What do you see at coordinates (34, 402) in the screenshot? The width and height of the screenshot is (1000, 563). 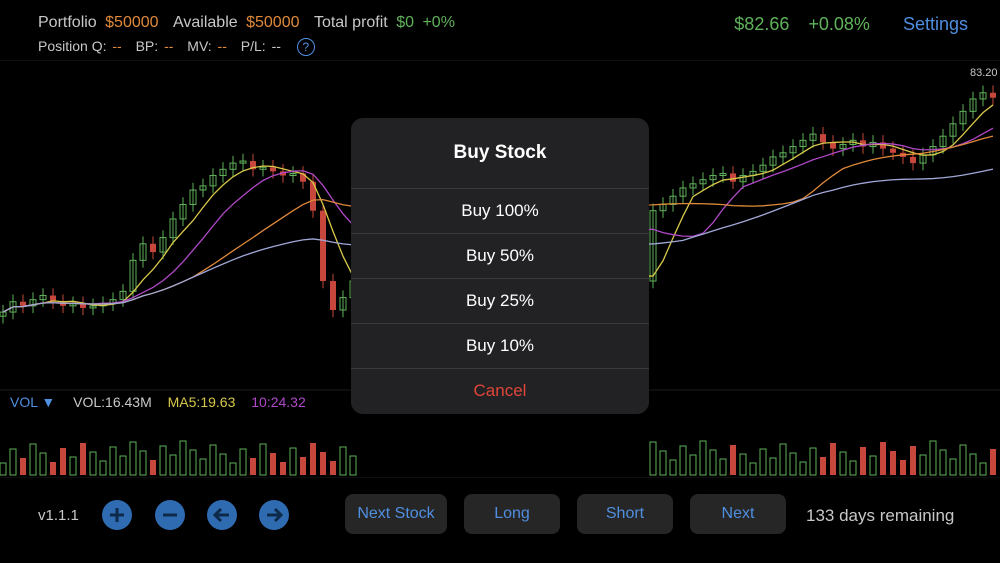 I see `volume-indicator-selector: VOL ▼` at bounding box center [34, 402].